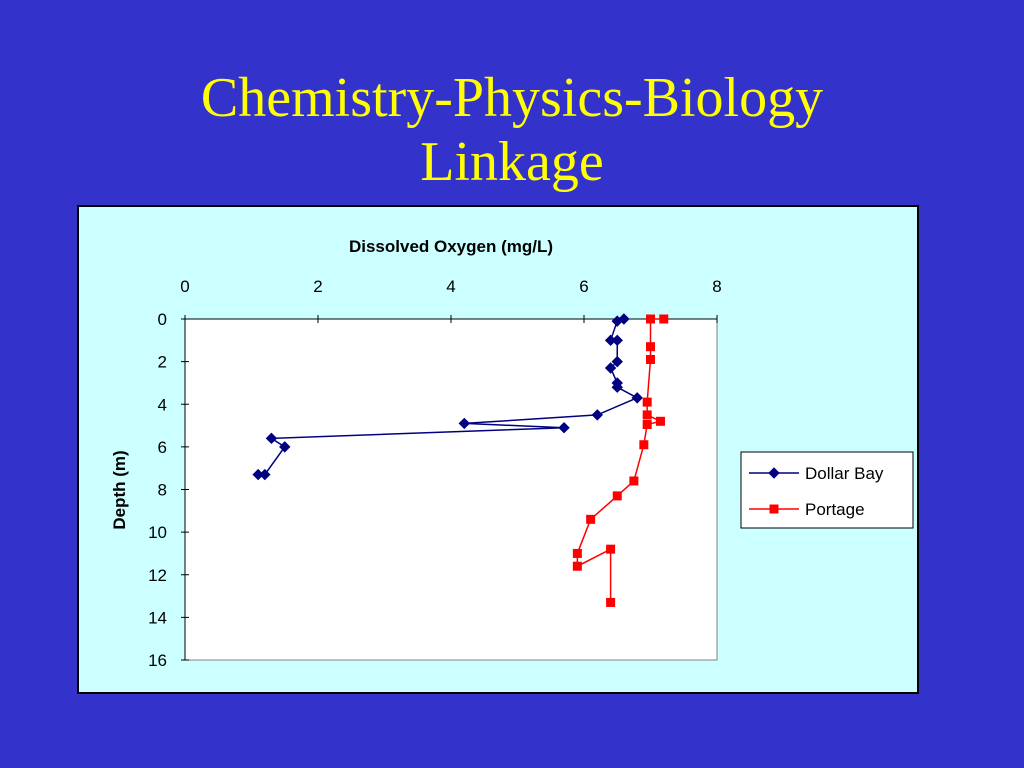 The height and width of the screenshot is (768, 1024). Describe the element at coordinates (716, 286) in the screenshot. I see `x-tick-label: 8` at that location.